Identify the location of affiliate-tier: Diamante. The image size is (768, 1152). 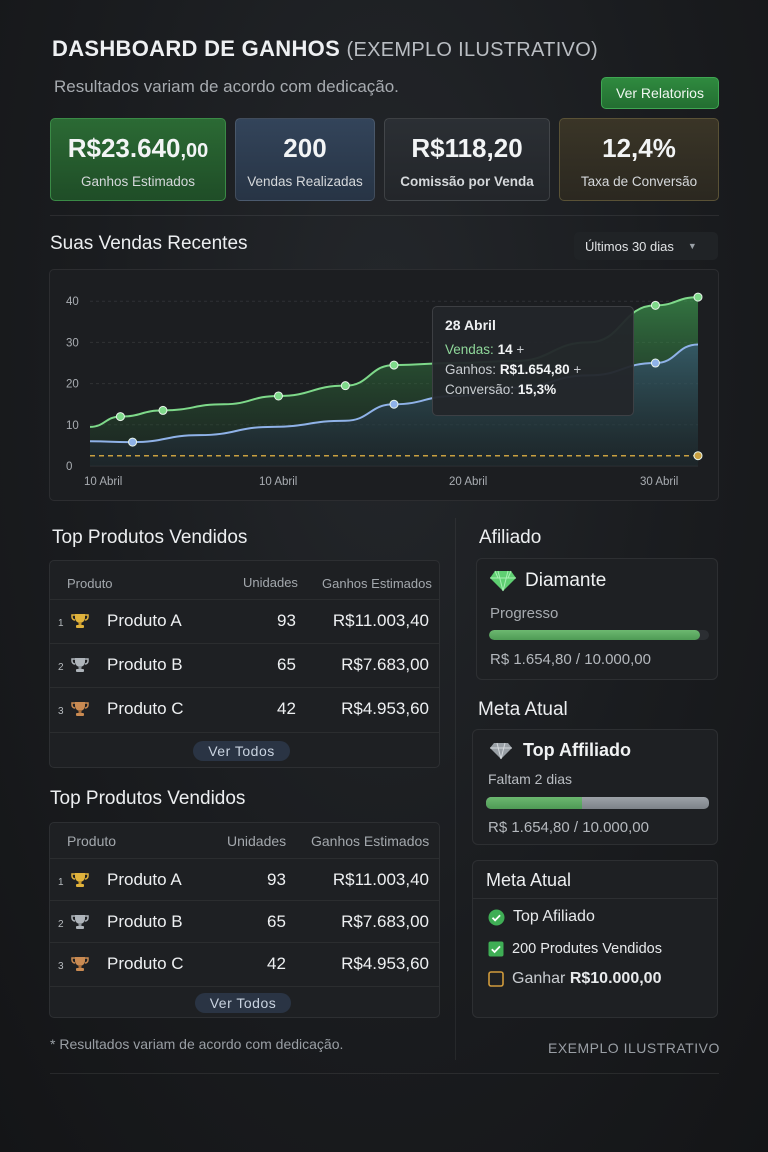
(566, 580).